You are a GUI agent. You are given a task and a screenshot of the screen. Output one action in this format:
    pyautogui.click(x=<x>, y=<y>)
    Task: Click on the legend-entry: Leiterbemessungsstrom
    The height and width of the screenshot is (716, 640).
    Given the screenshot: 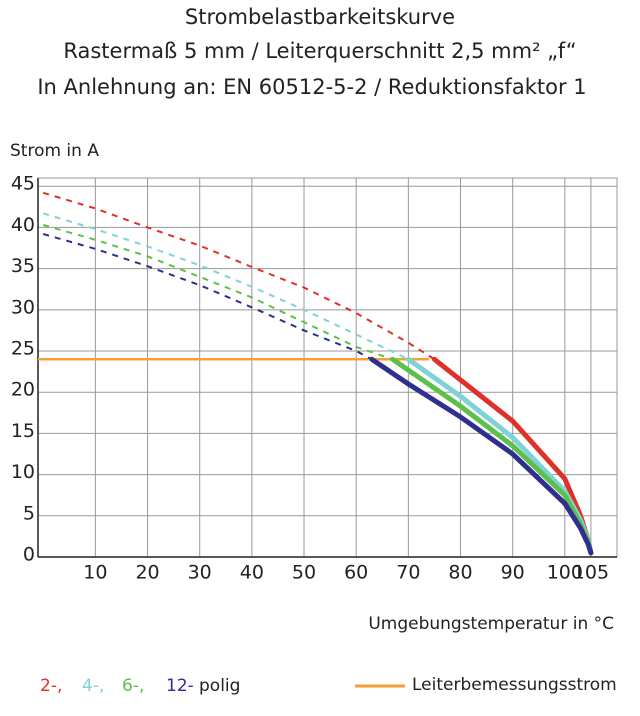 What is the action you would take?
    pyautogui.click(x=514, y=685)
    